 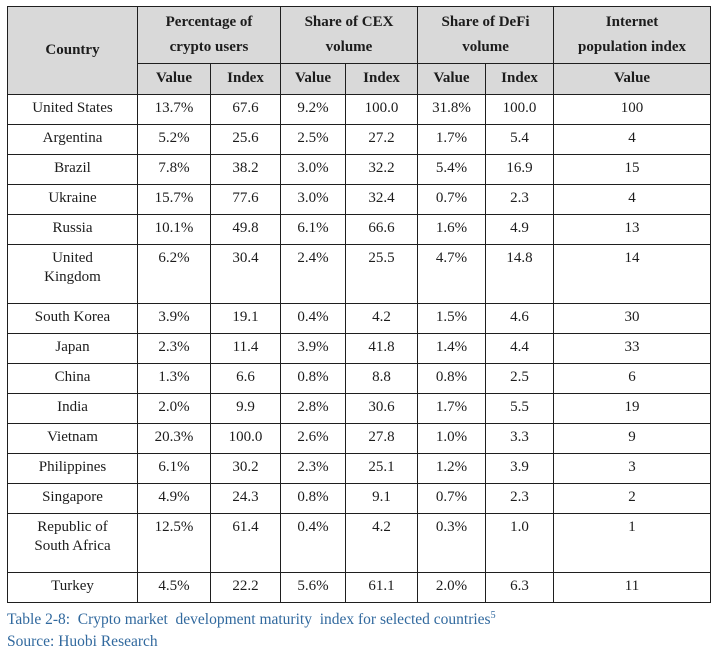 I want to click on value-cell: 15, so click(x=632, y=169).